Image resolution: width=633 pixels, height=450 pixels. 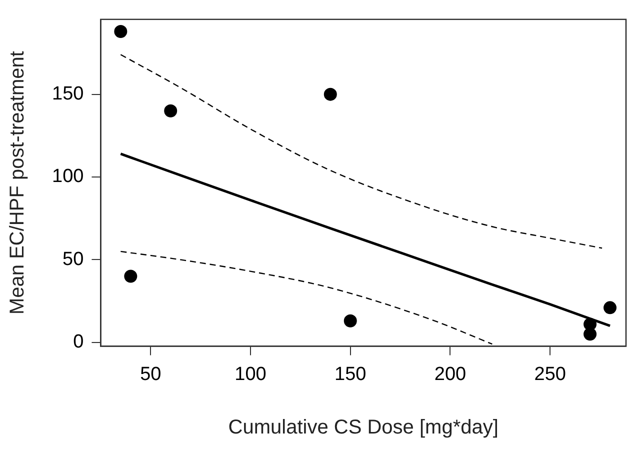 I want to click on x-axis-title: Cumulative CS Dose [mg*day], so click(x=363, y=427).